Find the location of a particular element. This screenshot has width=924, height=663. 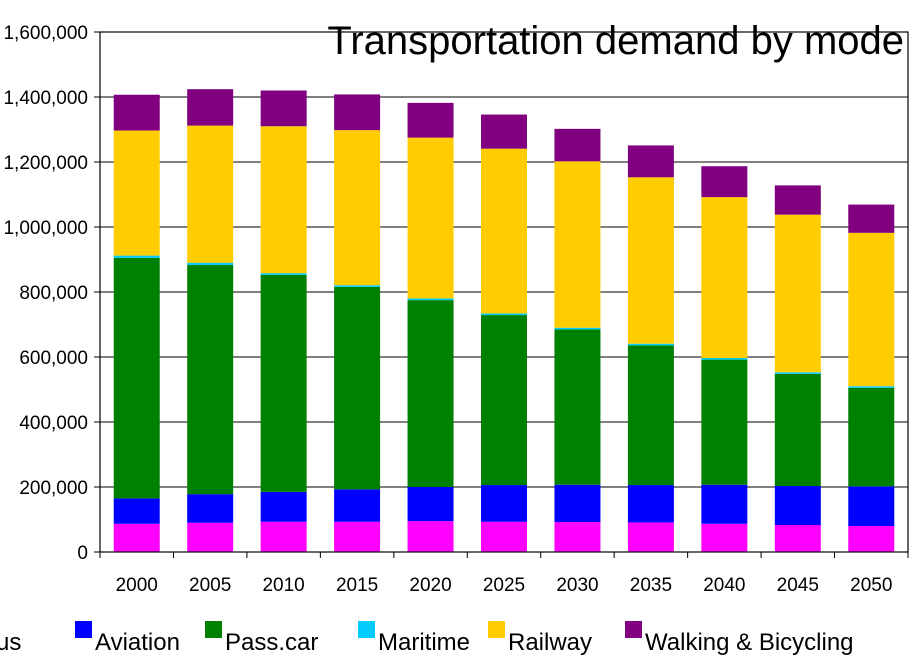

legend-label: Aviation is located at coordinates (137, 642).